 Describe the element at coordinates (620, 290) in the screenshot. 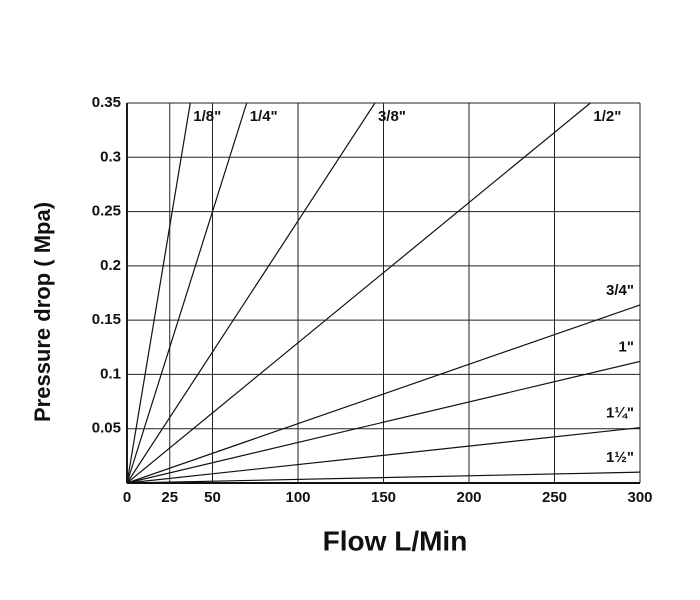

I see `series-label: 3/4"` at that location.